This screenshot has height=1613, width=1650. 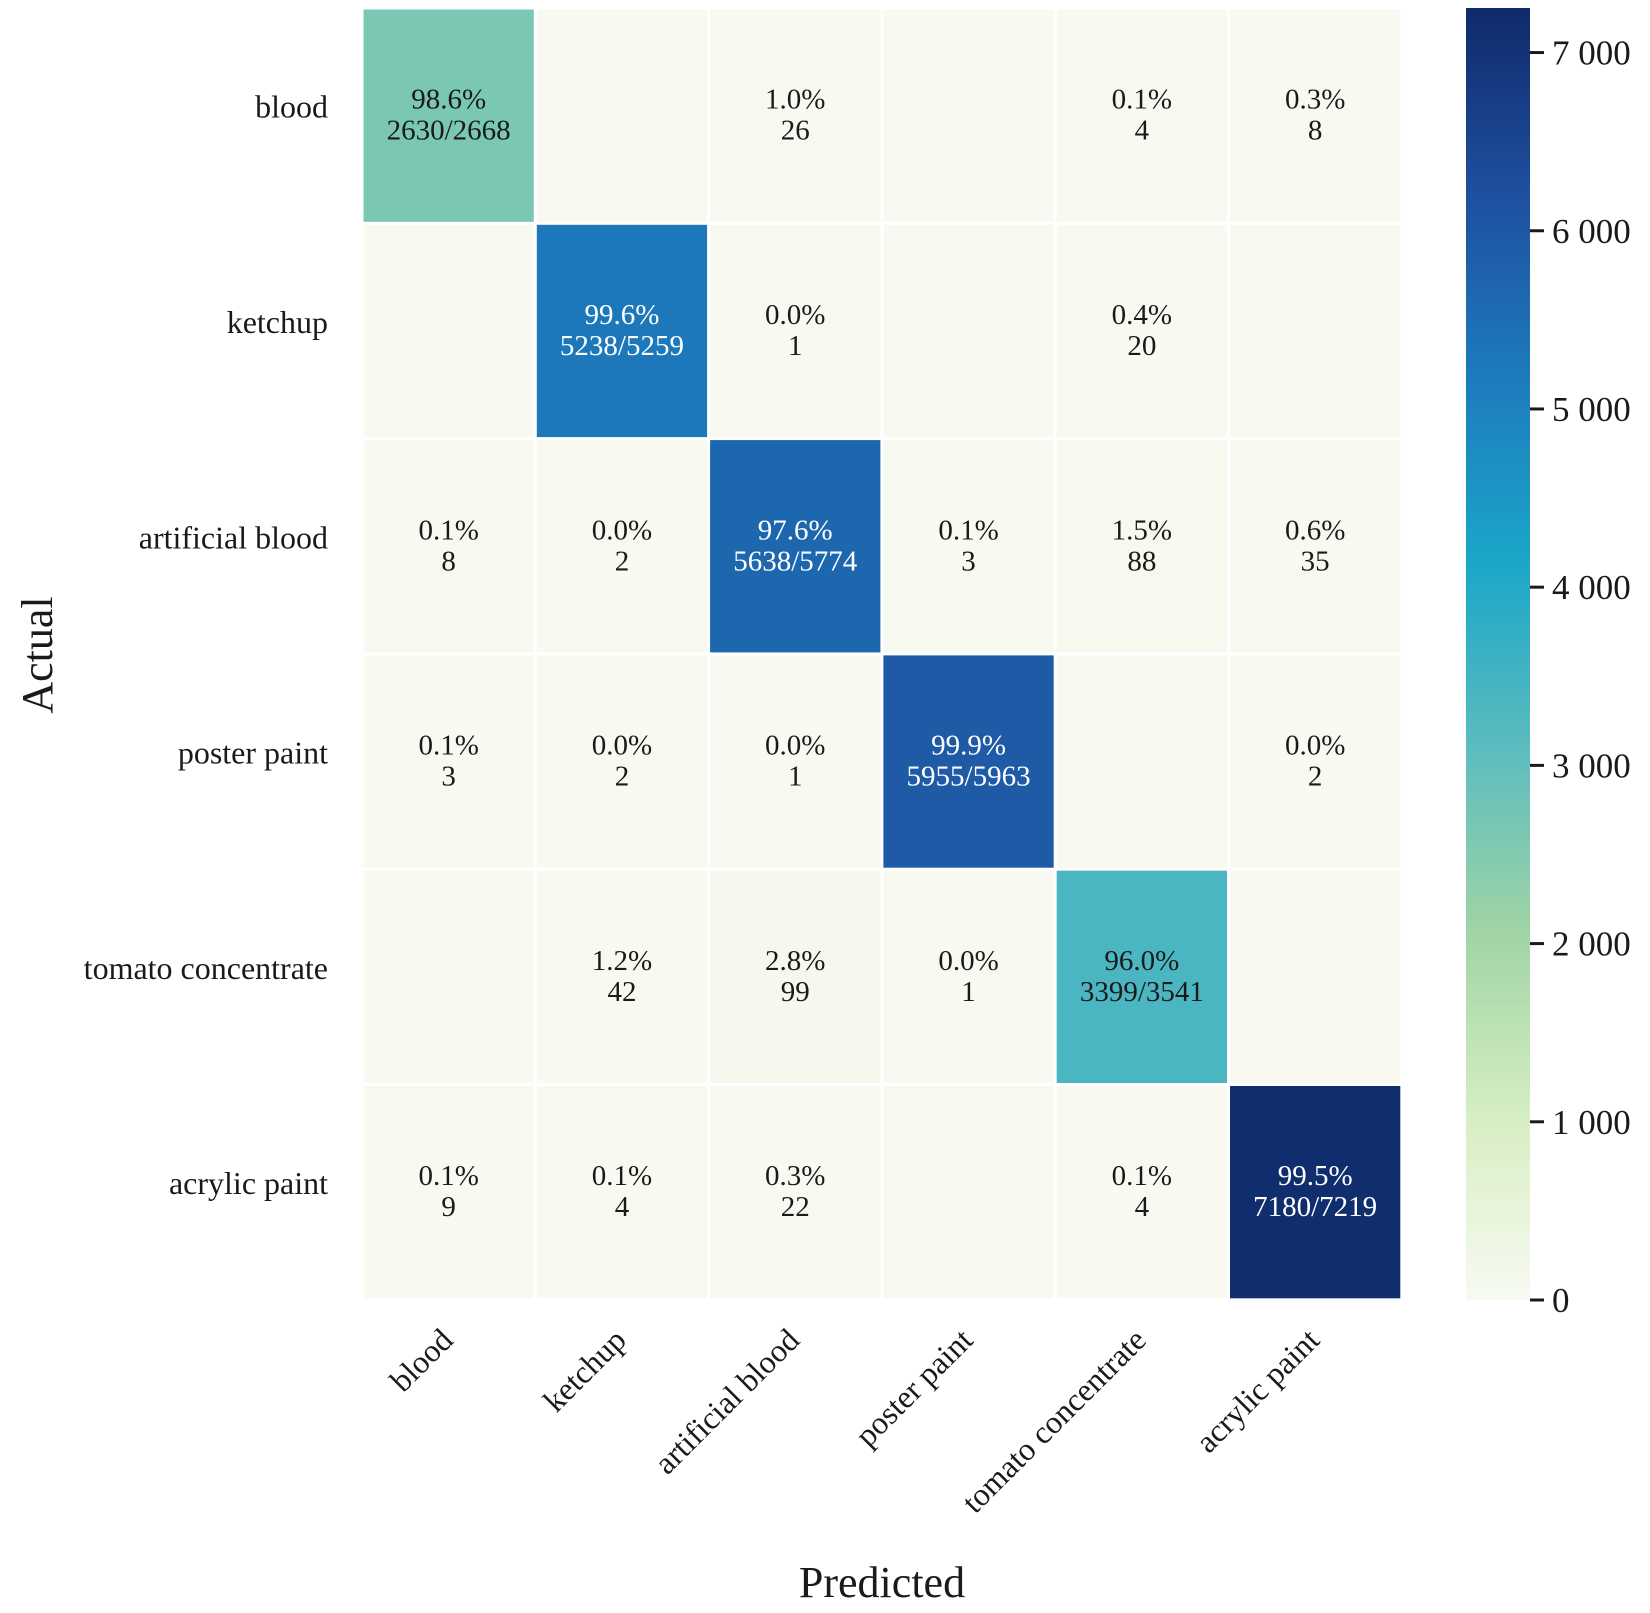 I want to click on cell-label: 1.5% 88, so click(x=1142, y=545).